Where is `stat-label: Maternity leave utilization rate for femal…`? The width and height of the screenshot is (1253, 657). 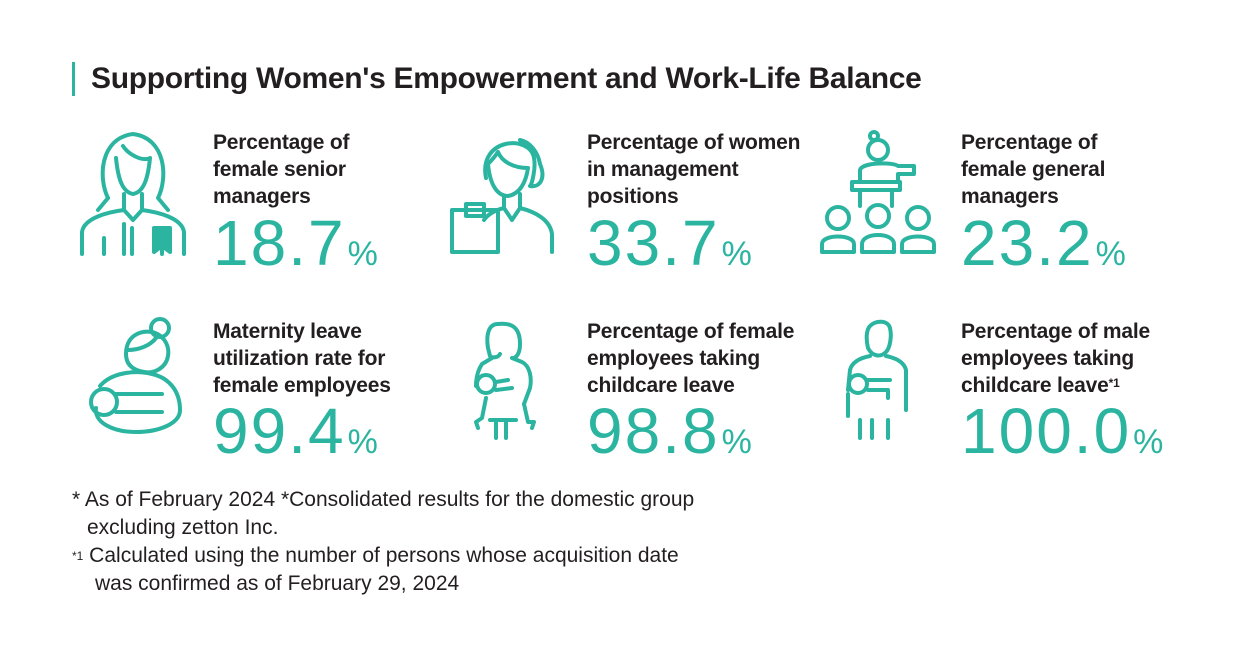
stat-label: Maternity leave utilization rate for femal… is located at coordinates (302, 358).